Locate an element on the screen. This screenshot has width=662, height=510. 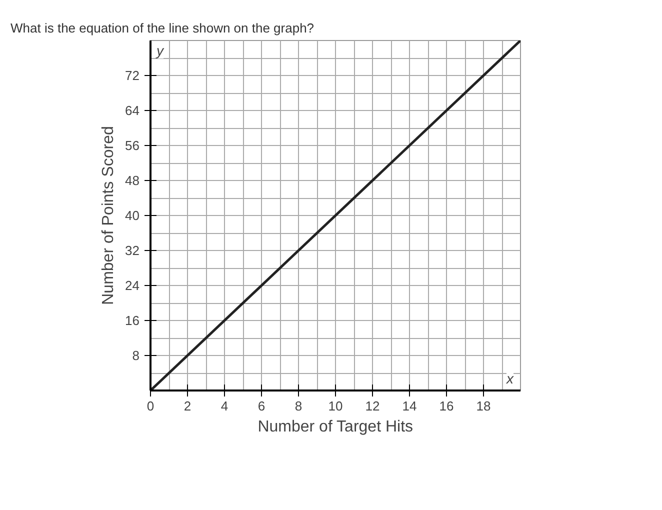
x-tick-label: 12 is located at coordinates (372, 406).